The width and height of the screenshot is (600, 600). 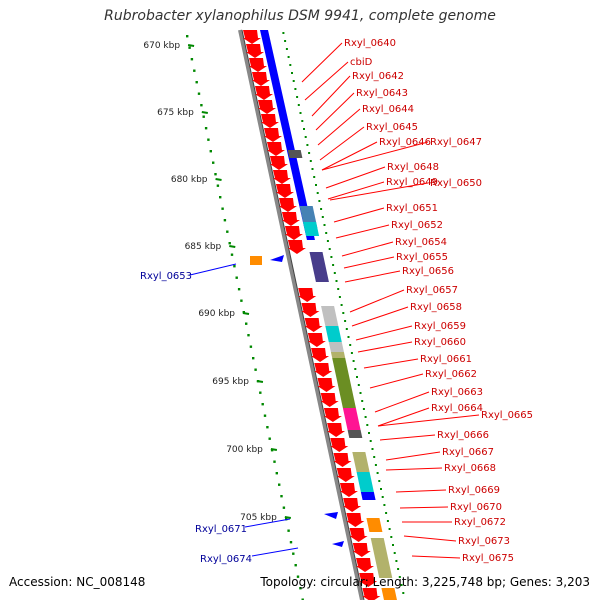 I want to click on gene-label: Rxyl_0672, so click(x=480, y=522).